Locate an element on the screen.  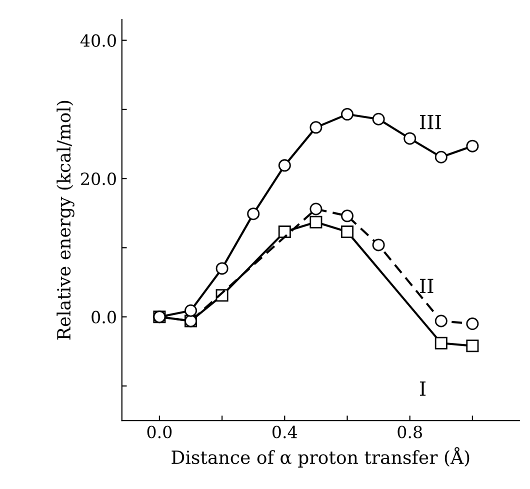
y-axis-title: Relative energy (kcal/mol) is located at coordinates (65, 220).